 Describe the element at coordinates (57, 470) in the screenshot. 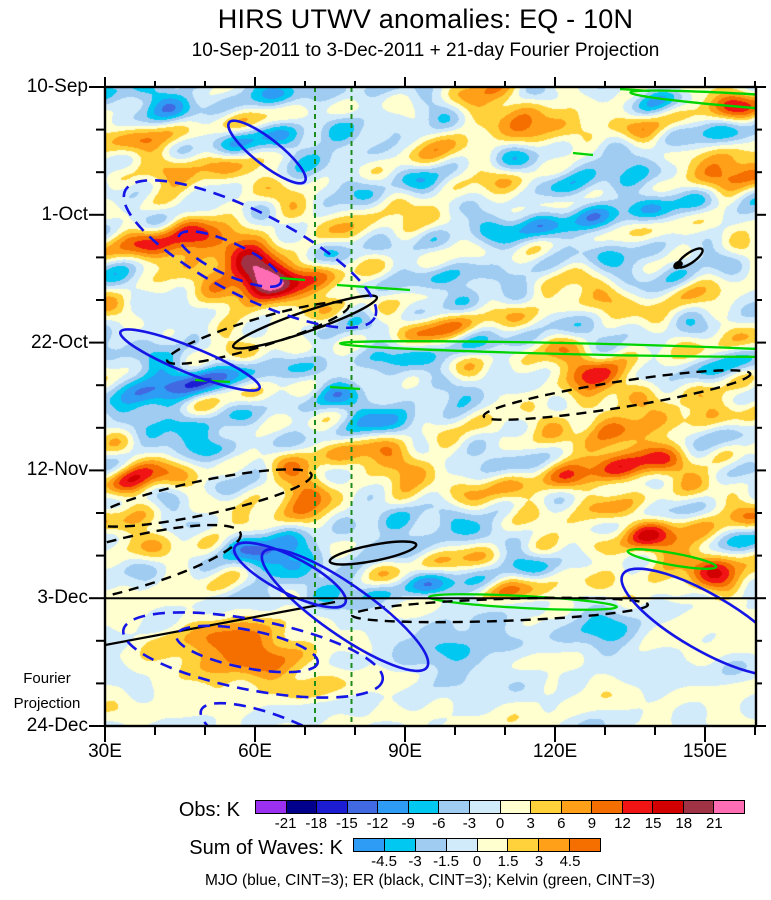

I see `y-tick-label-12-Nov: 12-Nov` at that location.